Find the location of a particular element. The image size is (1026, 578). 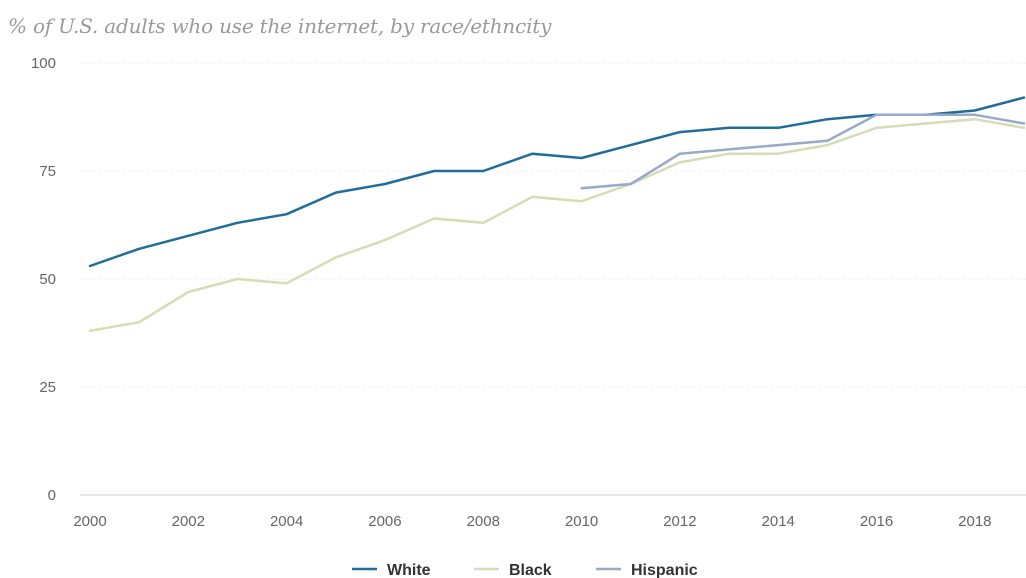

y-tick-label: 100 is located at coordinates (43, 63).